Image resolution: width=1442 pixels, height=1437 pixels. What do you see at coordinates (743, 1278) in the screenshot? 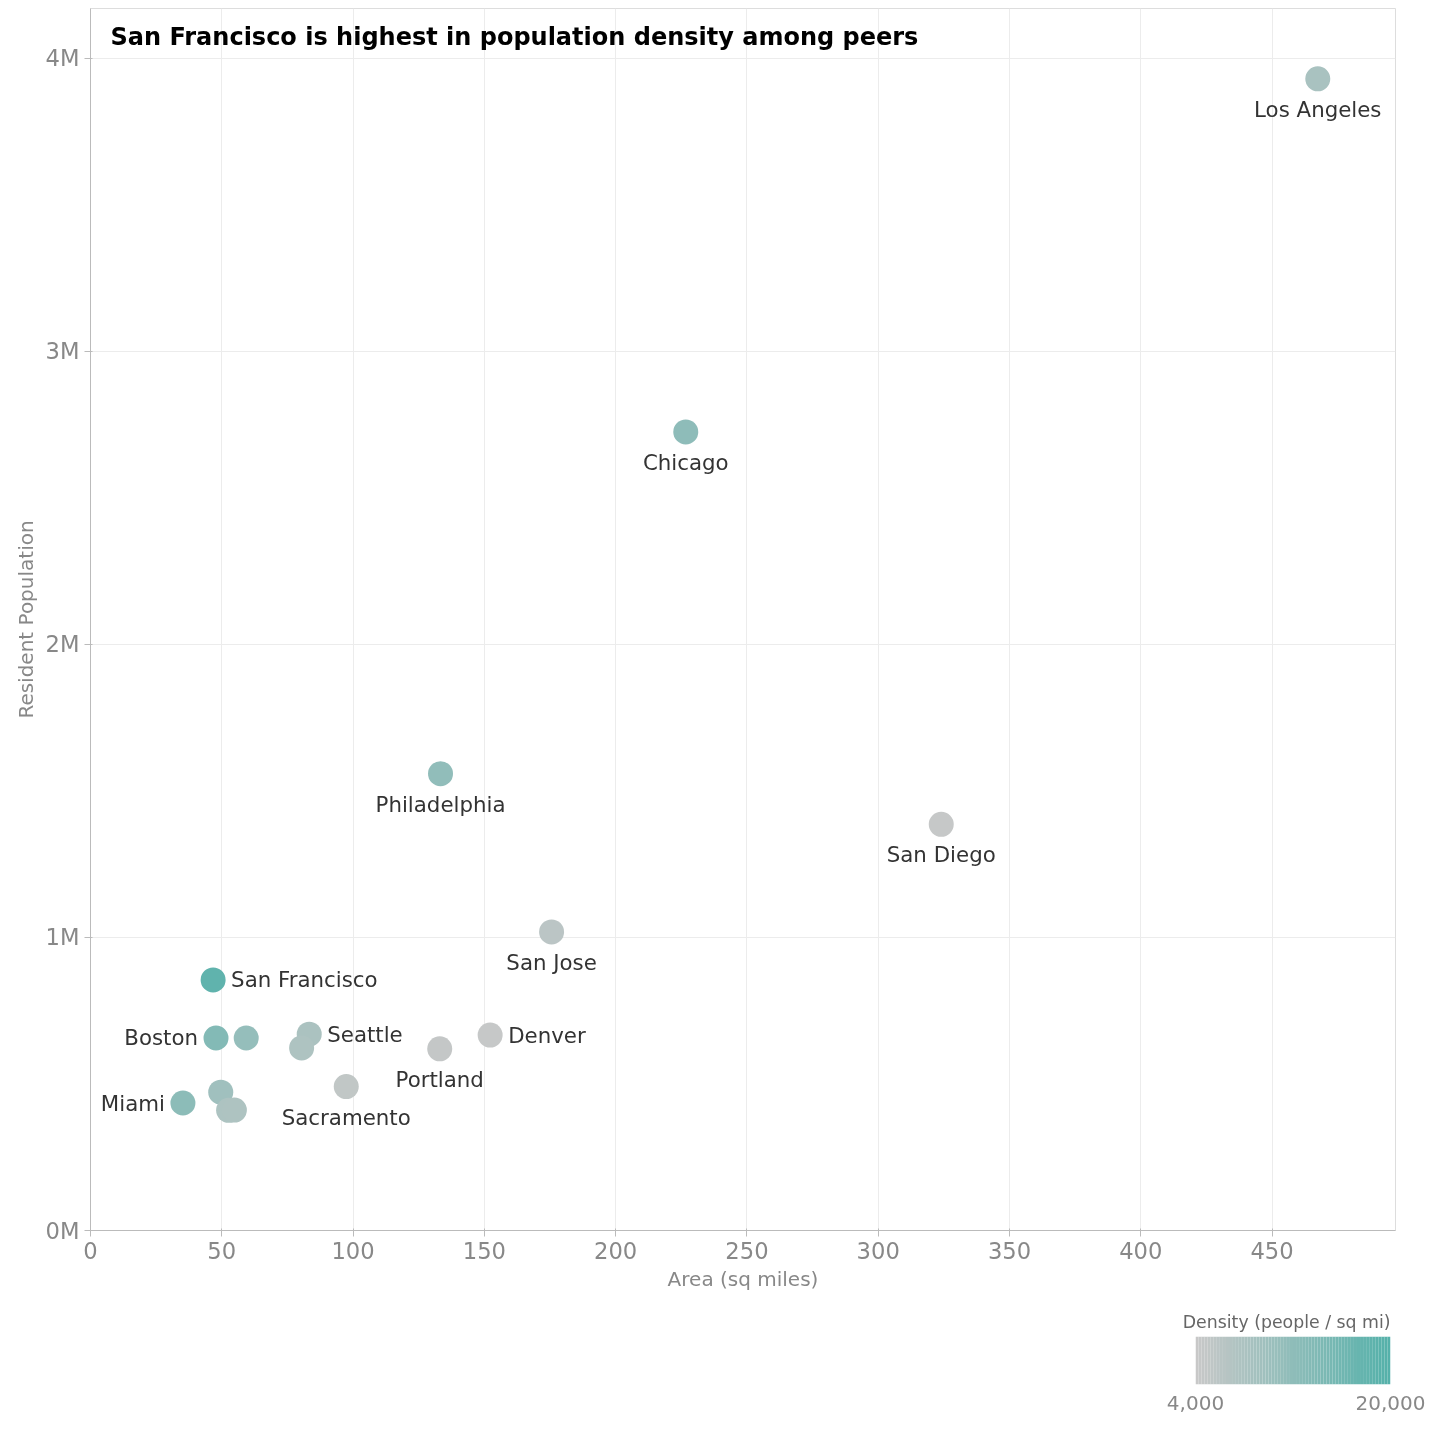
I see `x-axis-title: Area (sq miles)` at bounding box center [743, 1278].